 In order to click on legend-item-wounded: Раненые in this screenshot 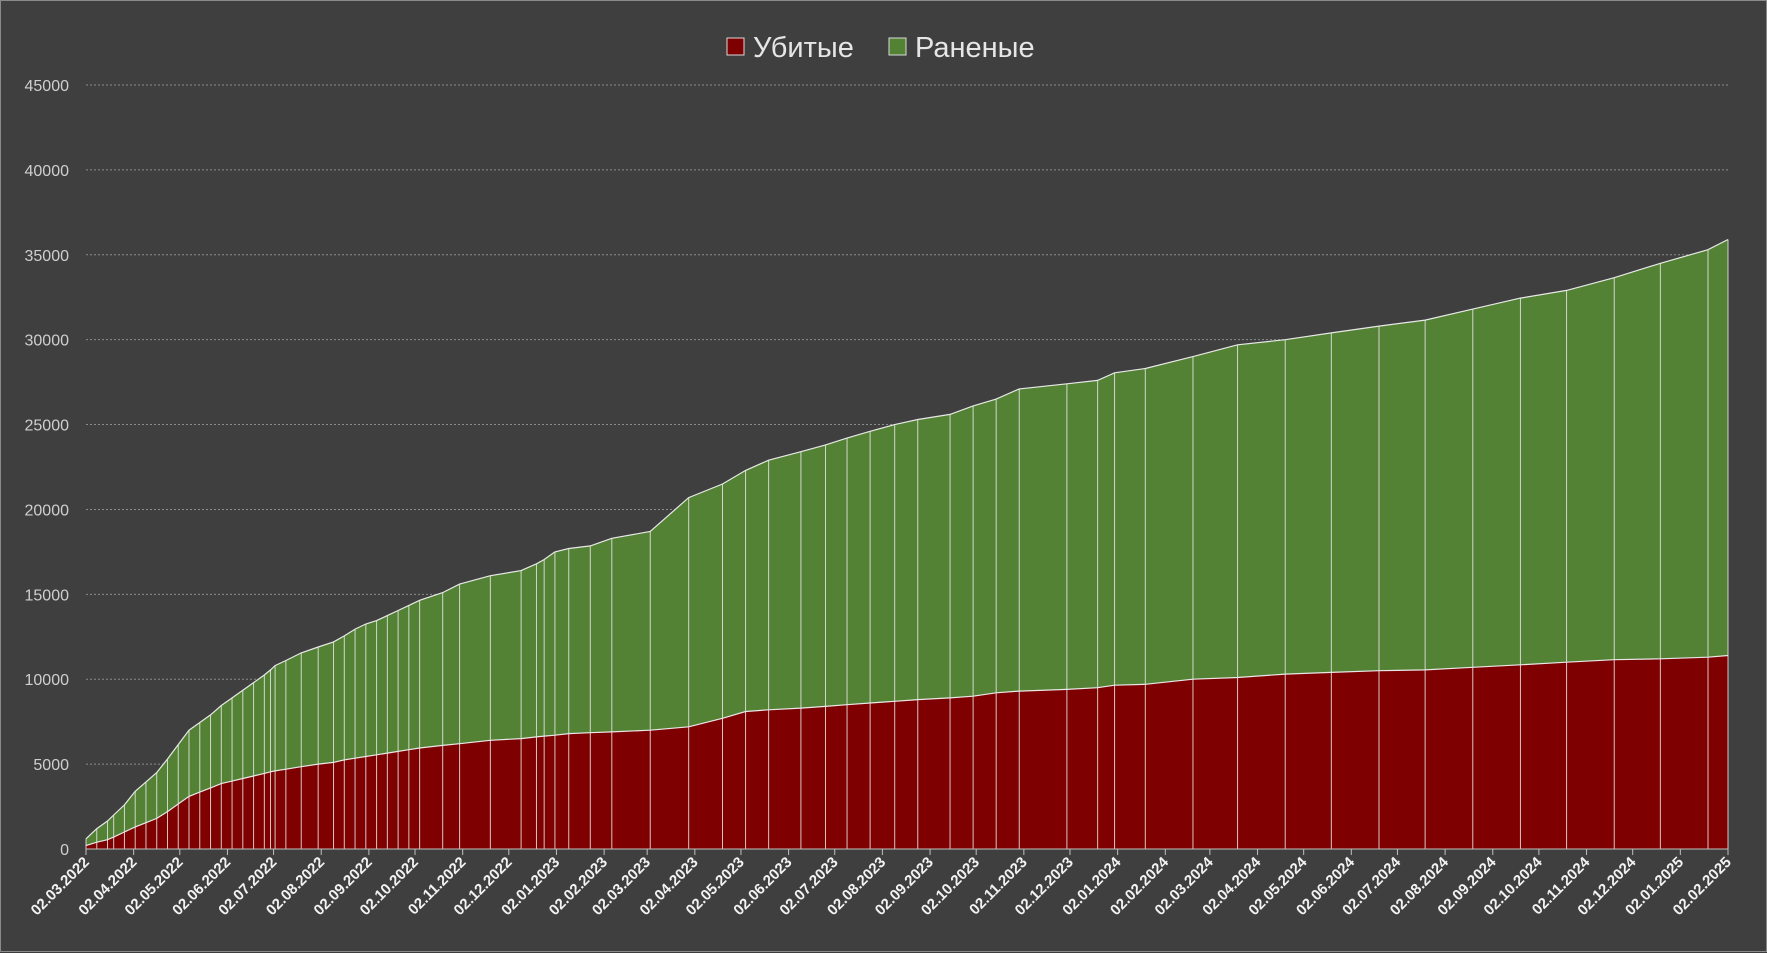, I will do `click(961, 48)`.